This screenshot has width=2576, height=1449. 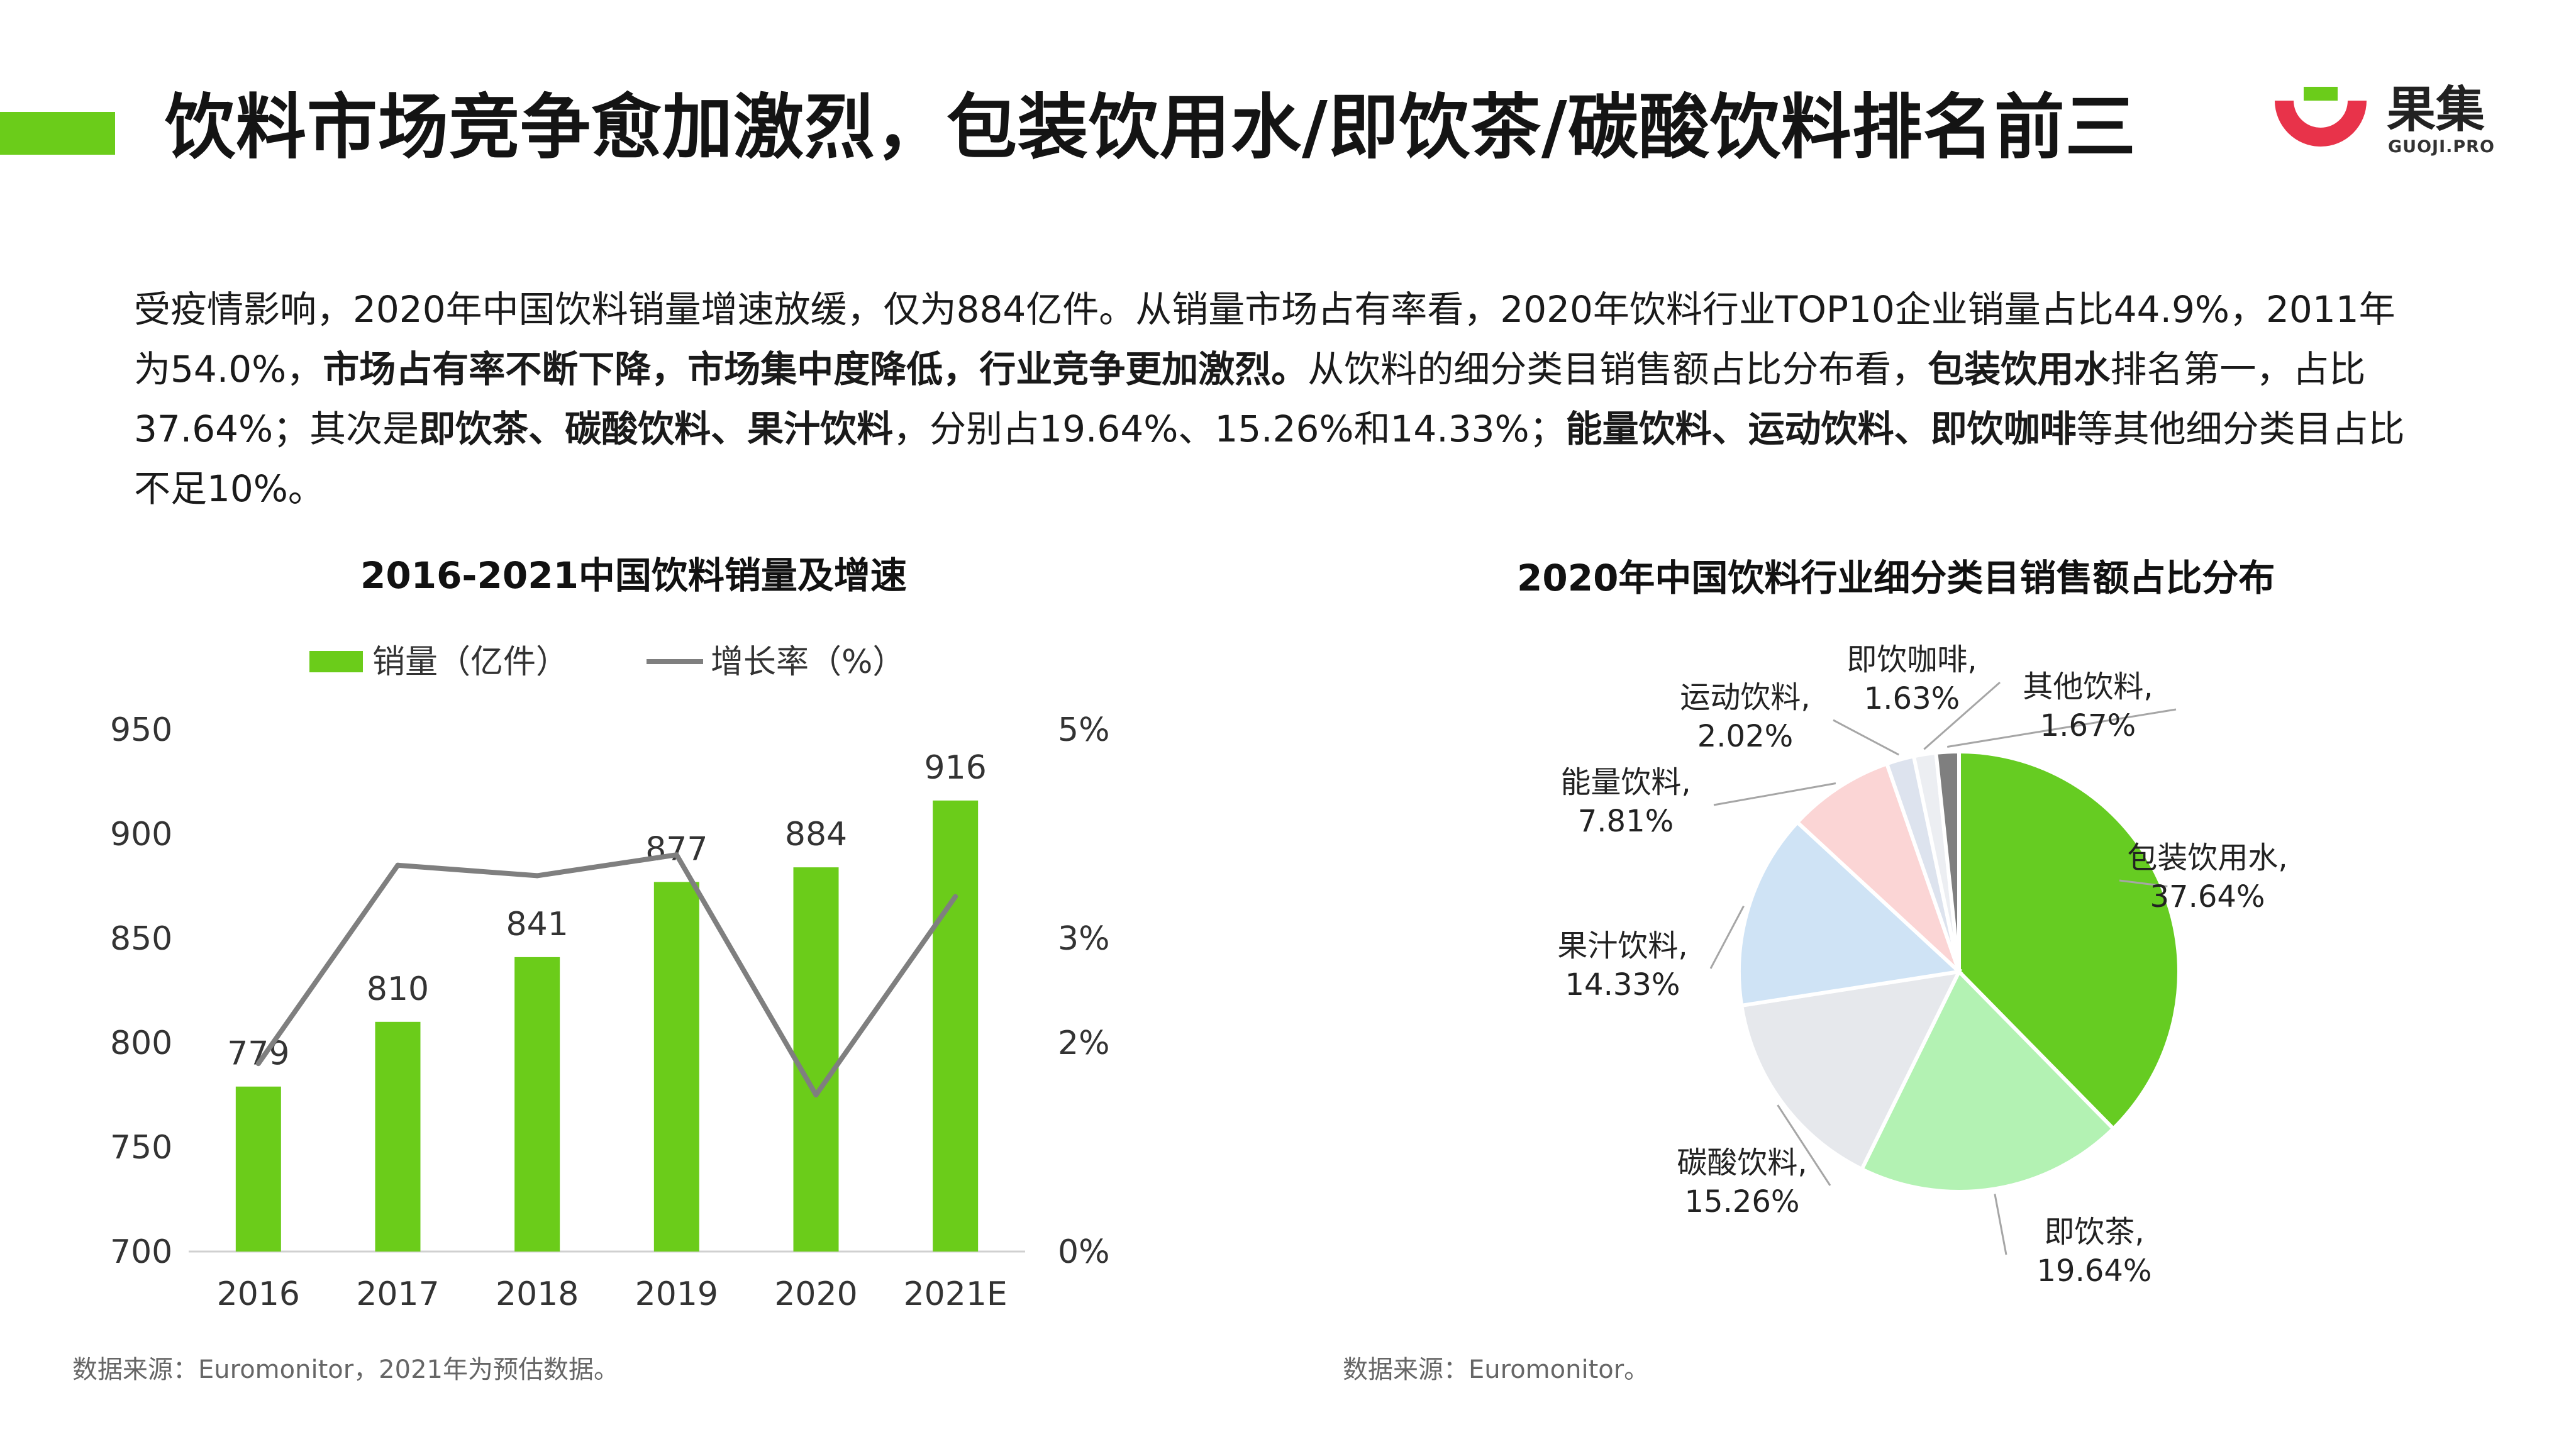 What do you see at coordinates (2436, 110) in the screenshot?
I see `logo-text: 果集` at bounding box center [2436, 110].